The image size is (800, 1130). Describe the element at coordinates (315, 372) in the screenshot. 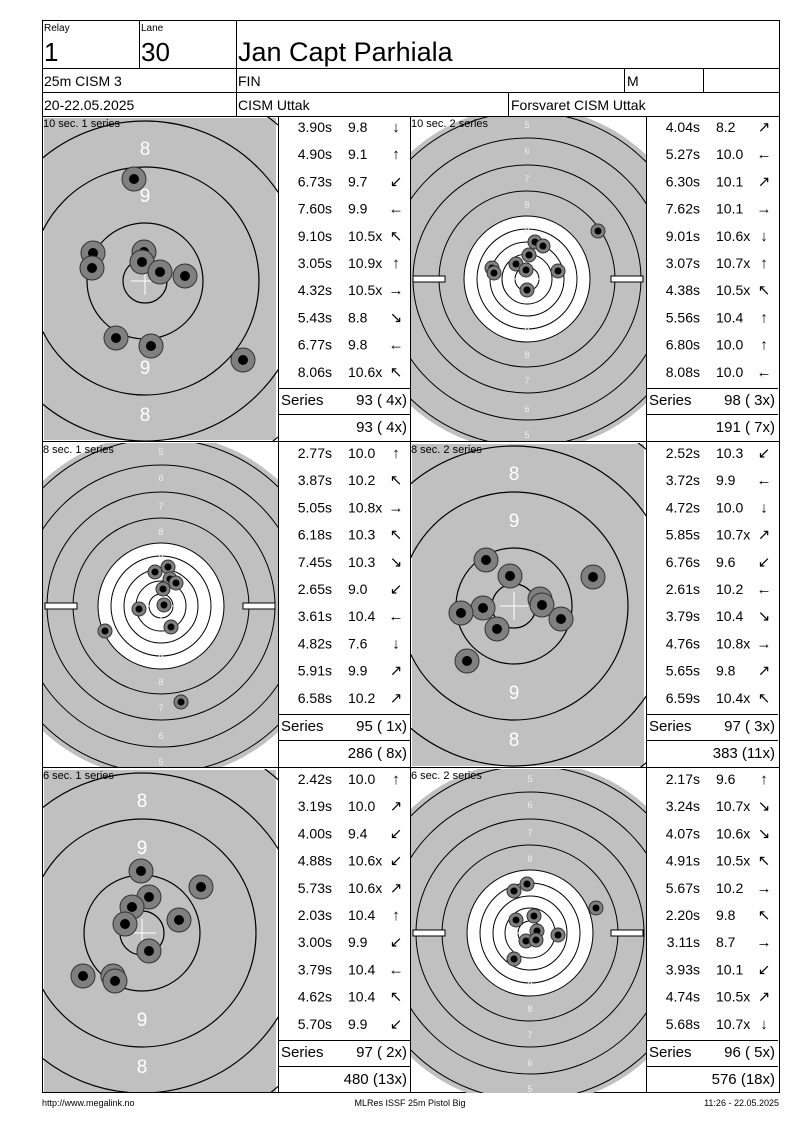

I see `shot-time: 8.06s` at that location.